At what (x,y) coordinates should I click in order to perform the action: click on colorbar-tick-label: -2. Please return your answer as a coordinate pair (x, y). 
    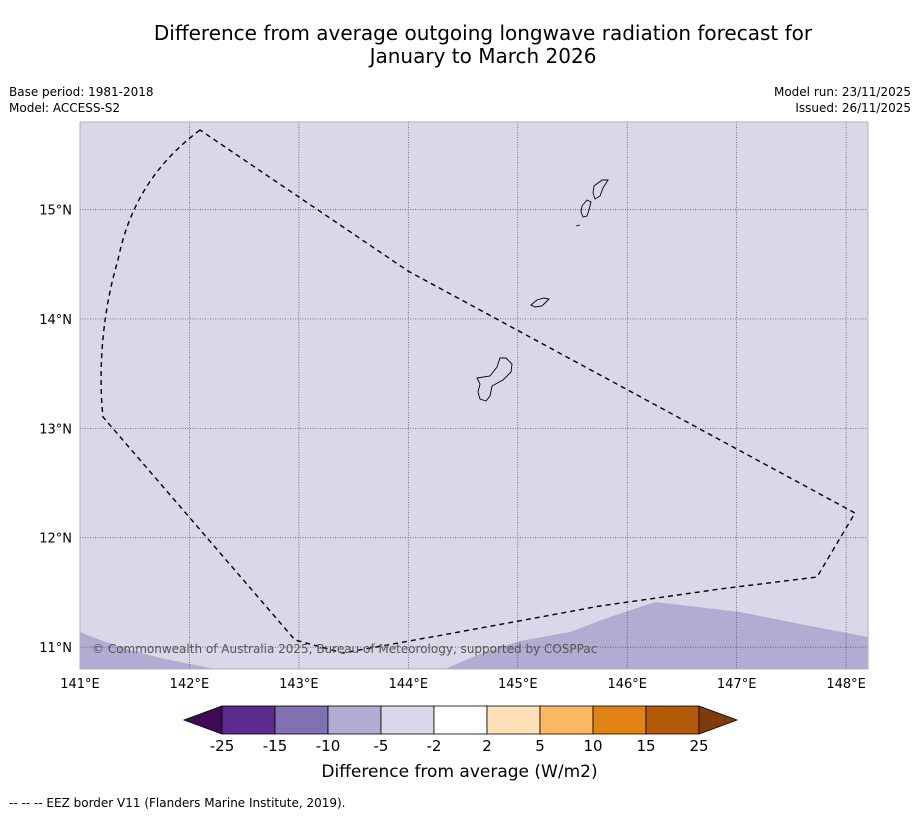
    Looking at the image, I should click on (434, 746).